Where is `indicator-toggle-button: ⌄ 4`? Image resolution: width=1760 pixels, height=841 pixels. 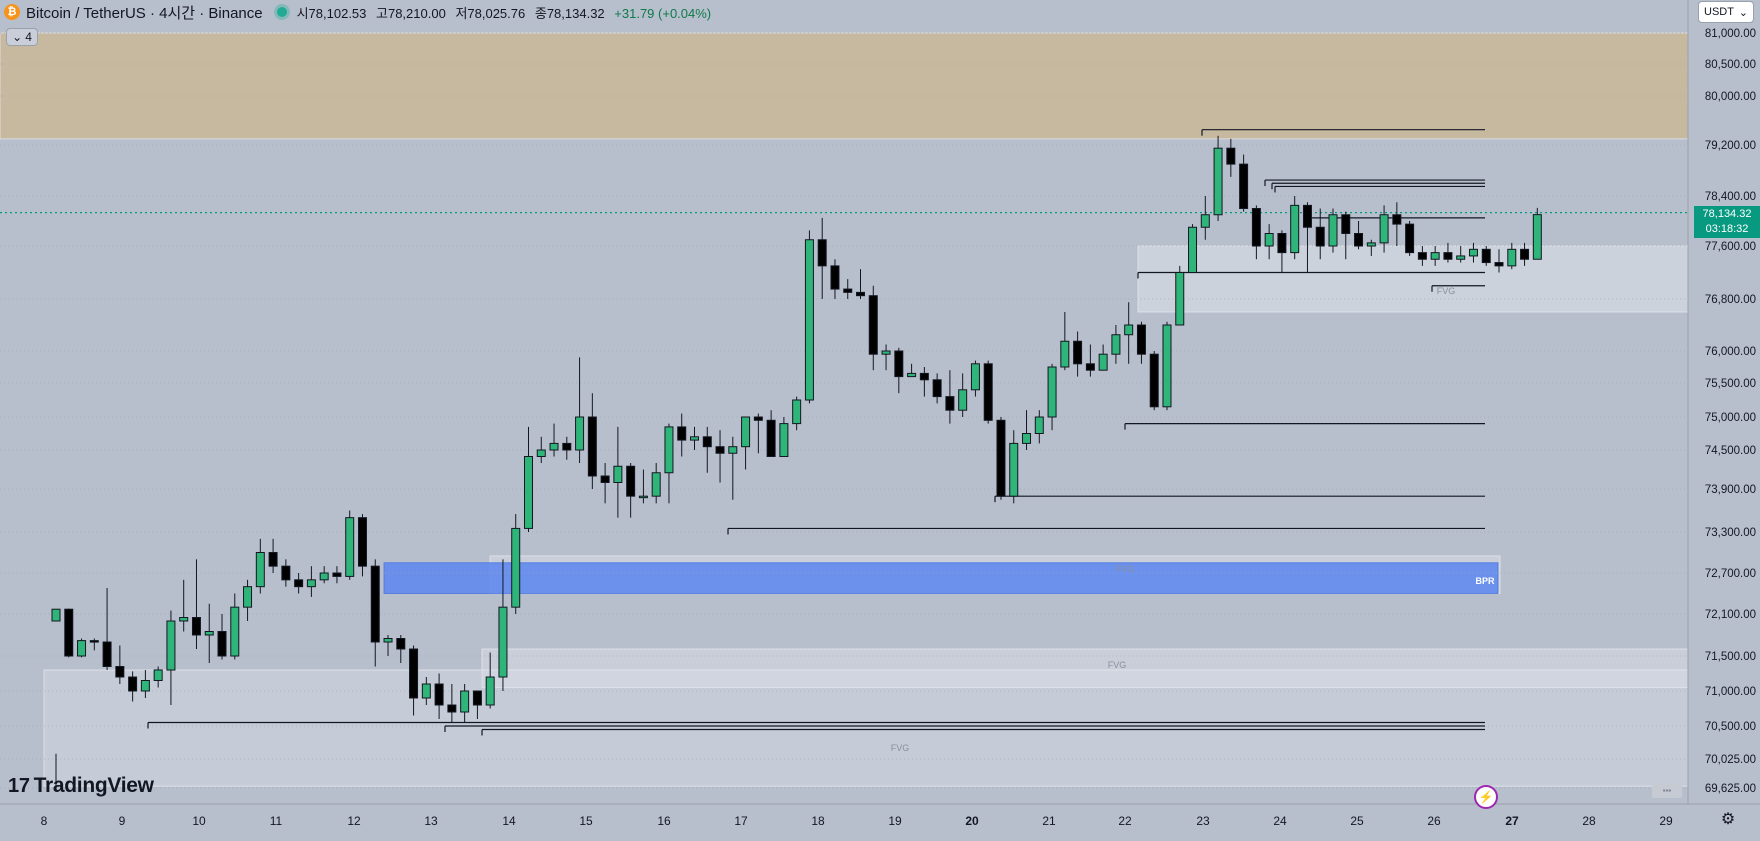 indicator-toggle-button: ⌄ 4 is located at coordinates (22, 37).